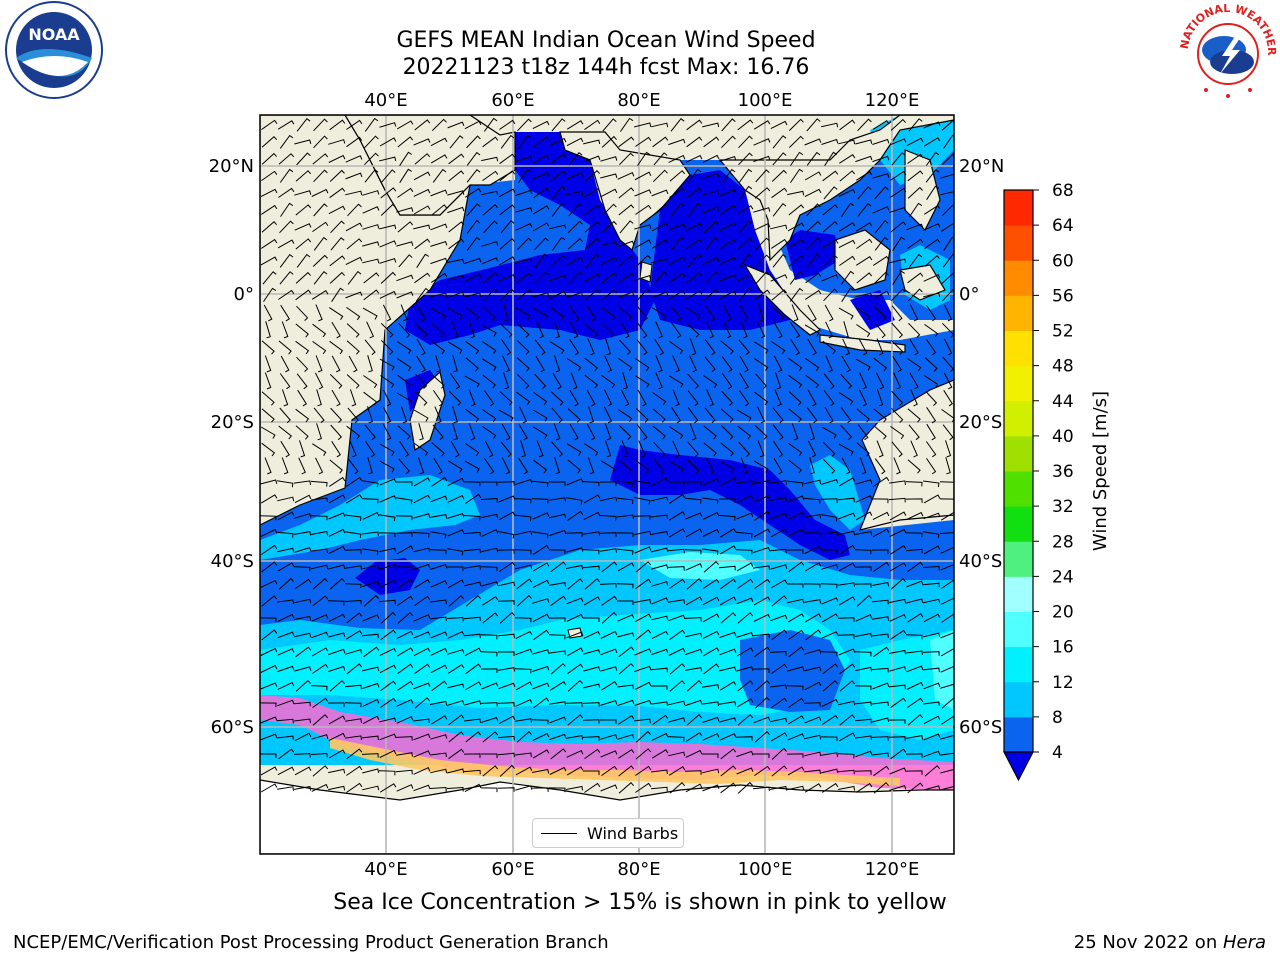 Image resolution: width=1280 pixels, height=960 pixels. What do you see at coordinates (1063, 683) in the screenshot?
I see `colorbar-tick-label: 12` at bounding box center [1063, 683].